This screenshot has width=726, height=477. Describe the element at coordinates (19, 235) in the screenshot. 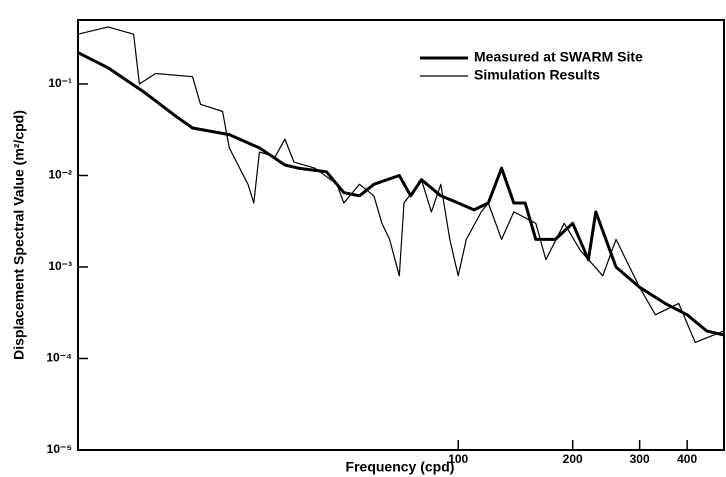

I see `y-axis-label: Displacement Spectral Value (m²/cpd)` at that location.